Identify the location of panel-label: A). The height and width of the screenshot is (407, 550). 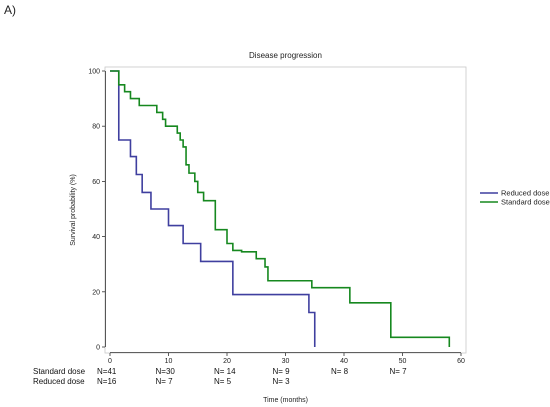
(10, 10).